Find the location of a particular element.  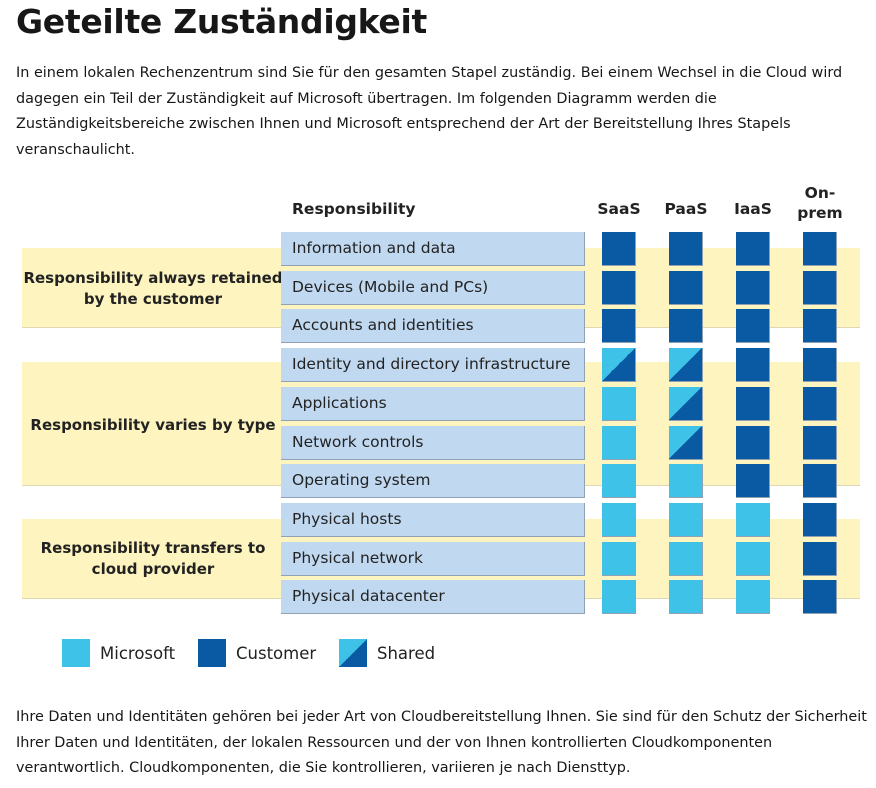

legend-microsoft: Microsoft is located at coordinates (118, 653).